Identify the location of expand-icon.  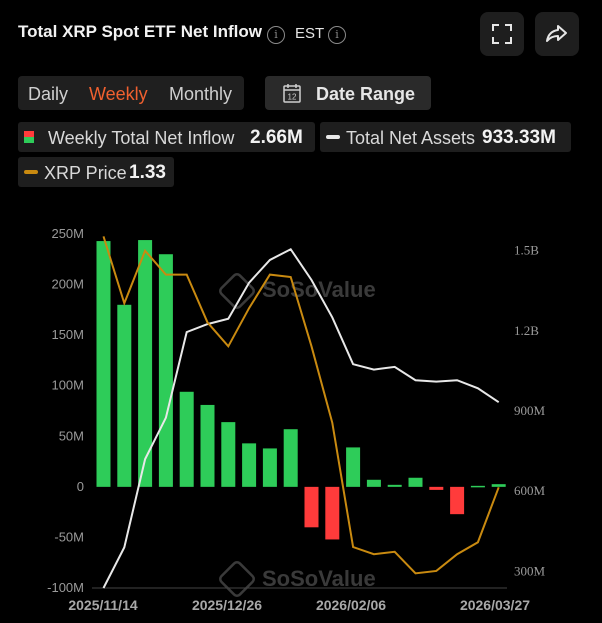
(502, 34).